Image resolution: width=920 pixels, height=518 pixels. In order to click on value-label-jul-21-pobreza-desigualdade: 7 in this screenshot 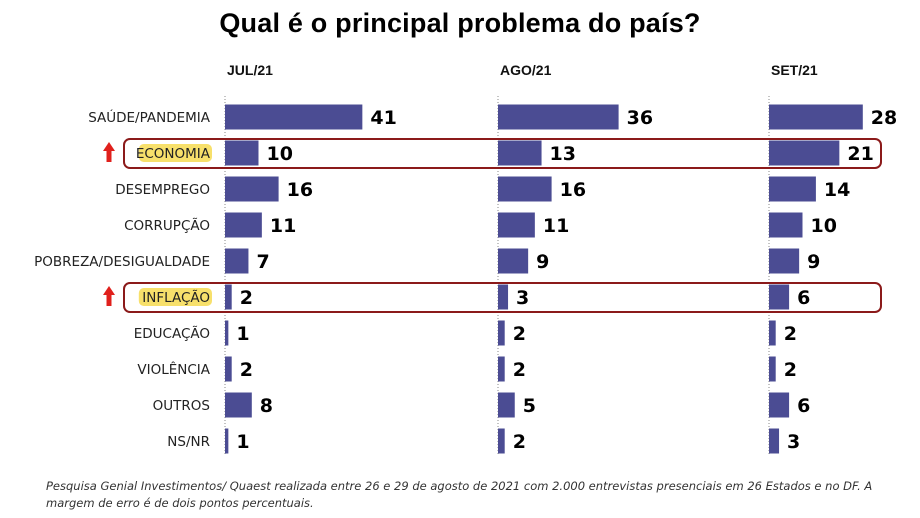, I will do `click(262, 262)`.